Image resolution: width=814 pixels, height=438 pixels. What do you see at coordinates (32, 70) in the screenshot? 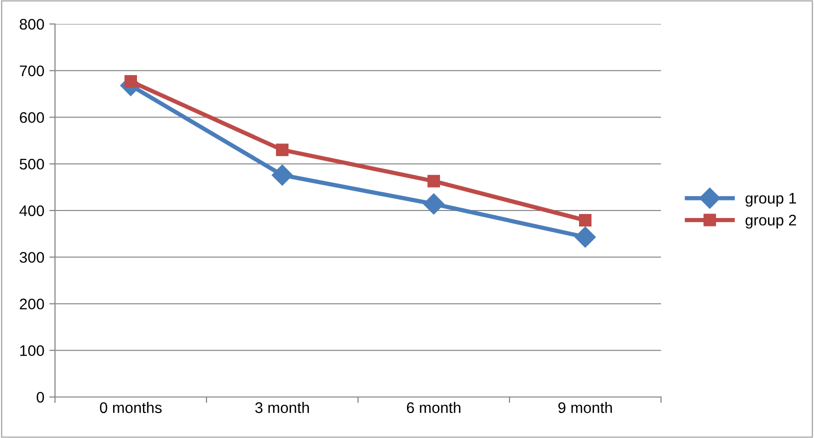
I see `y-tick-label: 700` at bounding box center [32, 70].